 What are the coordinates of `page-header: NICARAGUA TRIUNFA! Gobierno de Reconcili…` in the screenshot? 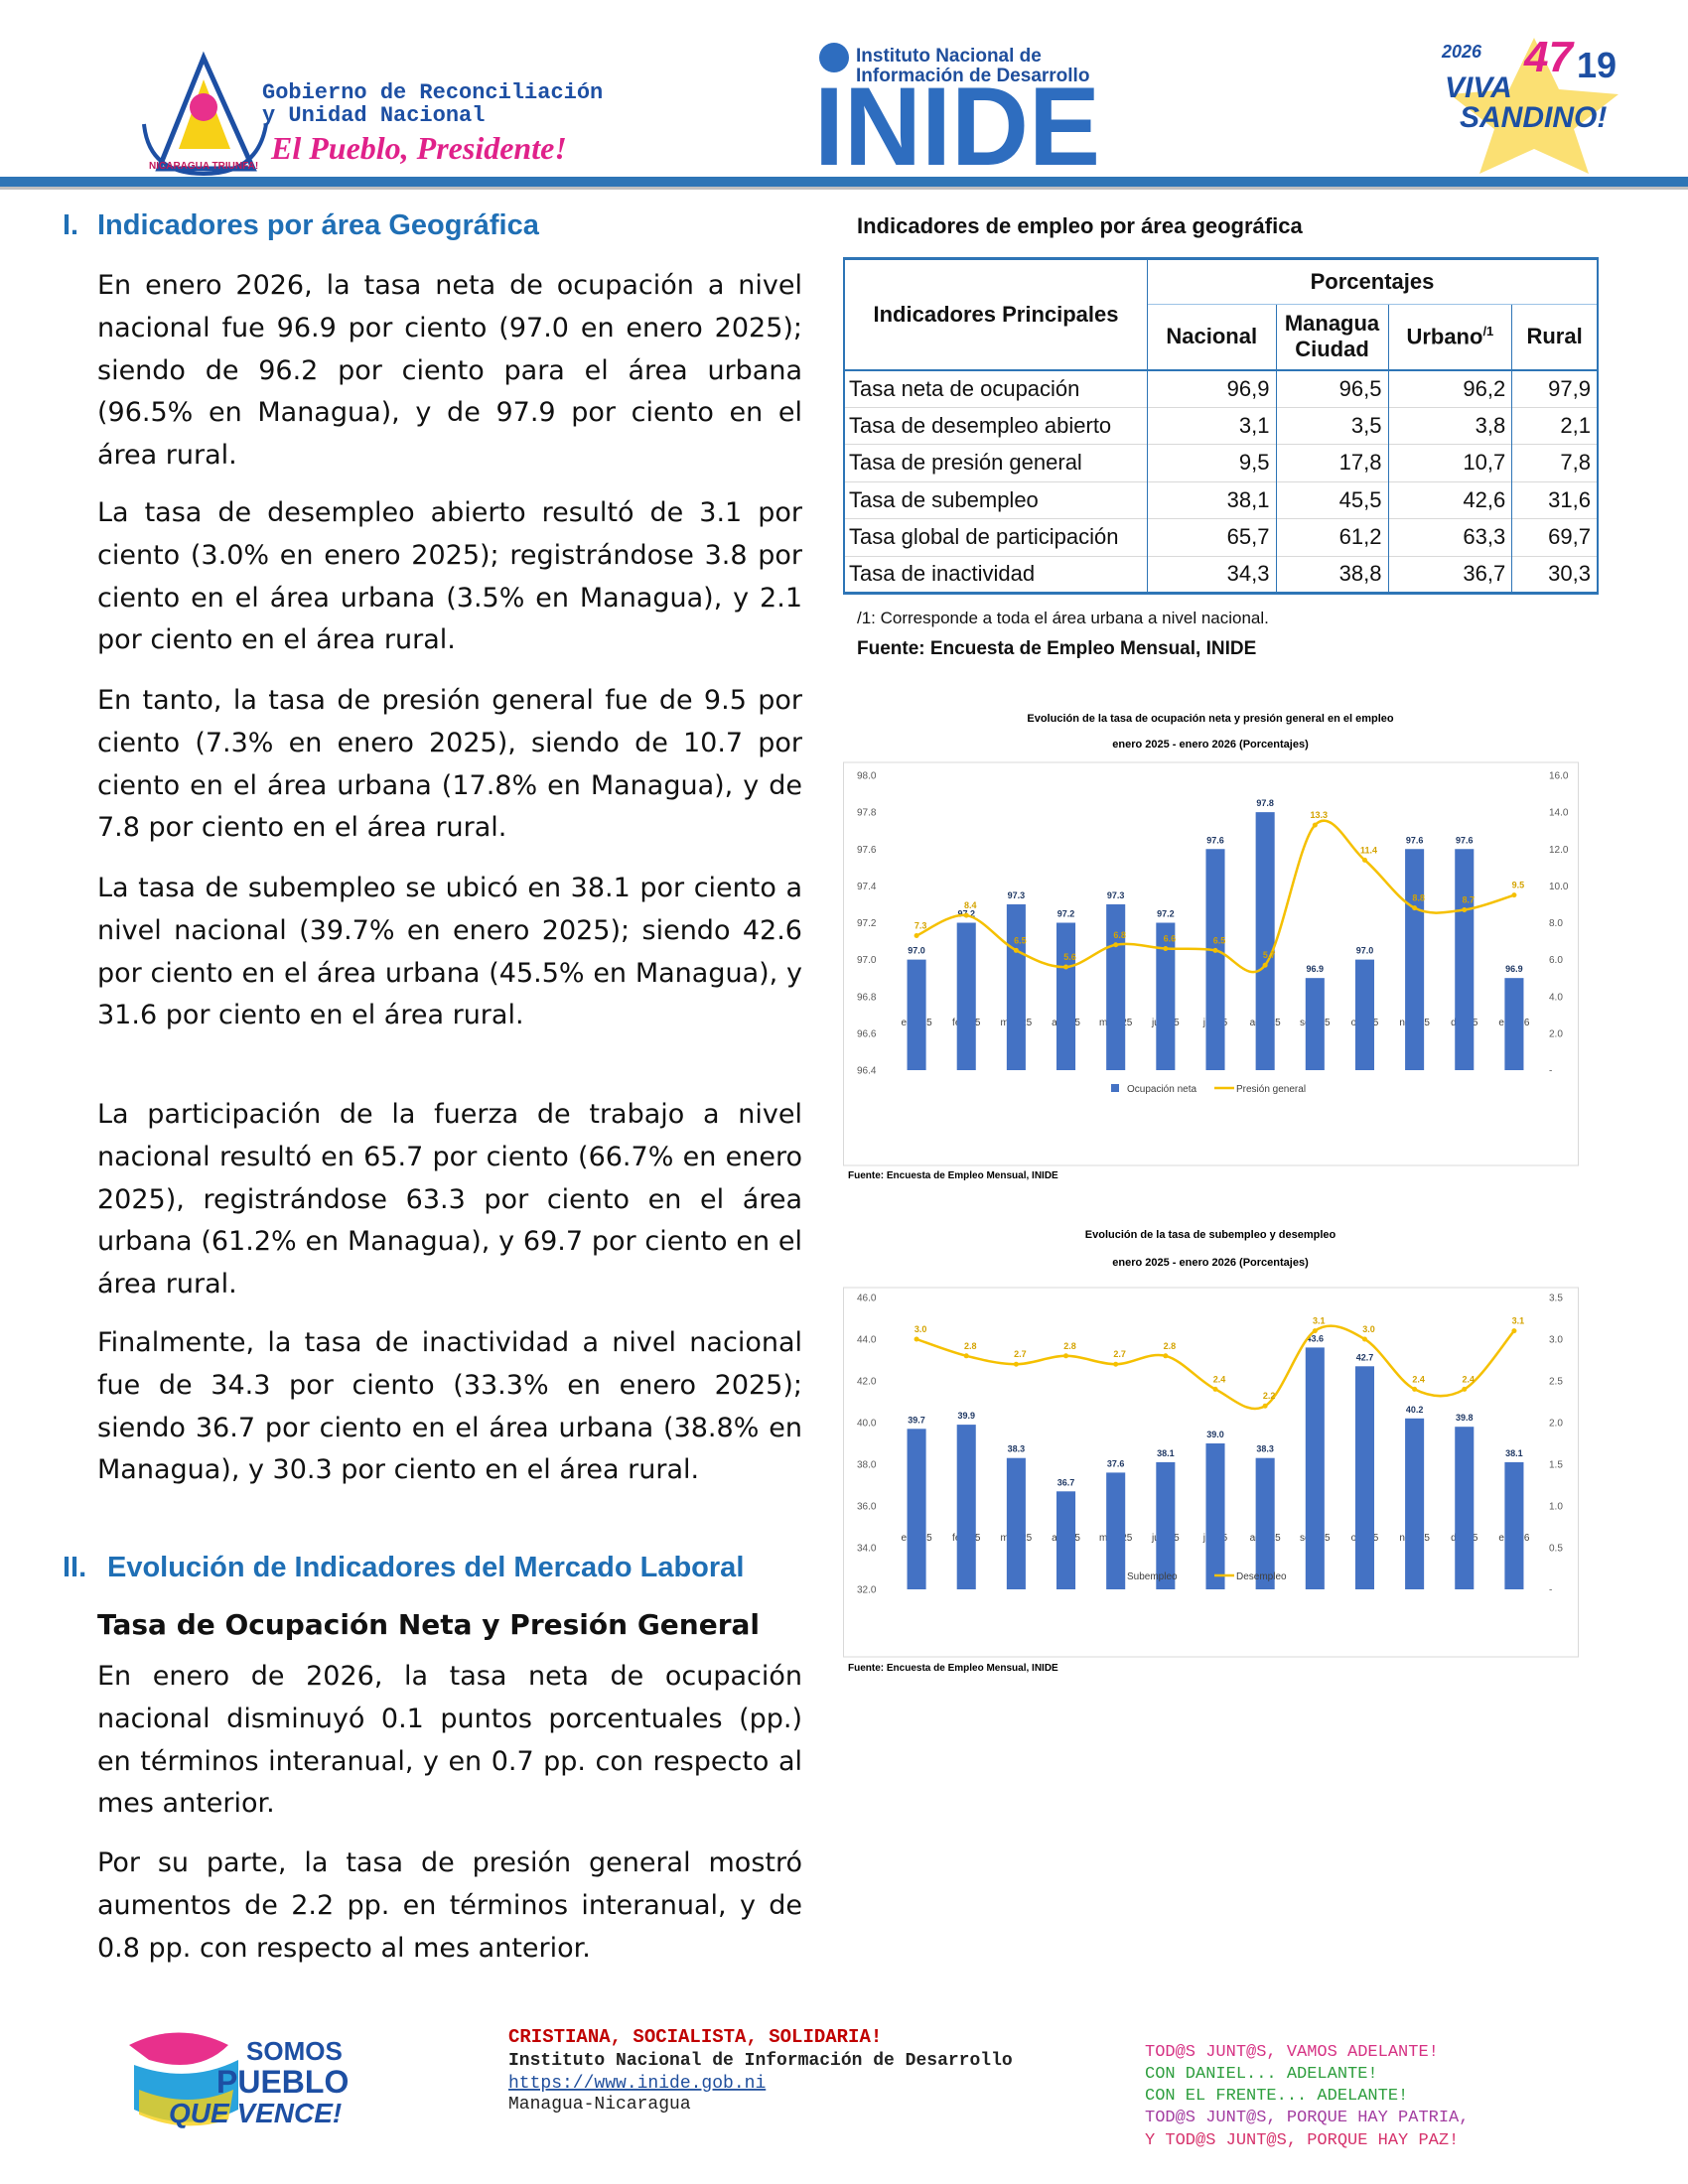 It's located at (844, 111).